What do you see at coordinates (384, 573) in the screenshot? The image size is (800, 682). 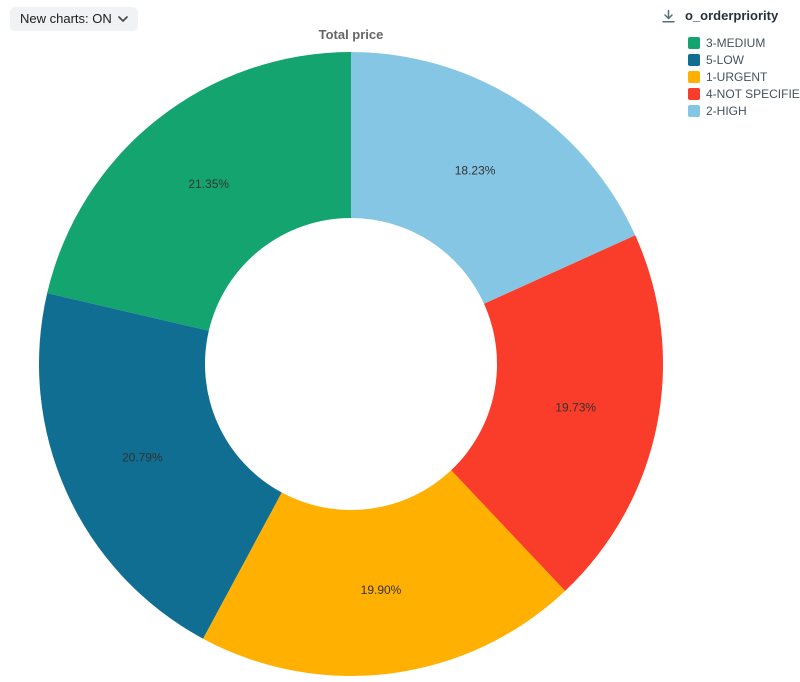 I see `donut-slice-1-urgent` at bounding box center [384, 573].